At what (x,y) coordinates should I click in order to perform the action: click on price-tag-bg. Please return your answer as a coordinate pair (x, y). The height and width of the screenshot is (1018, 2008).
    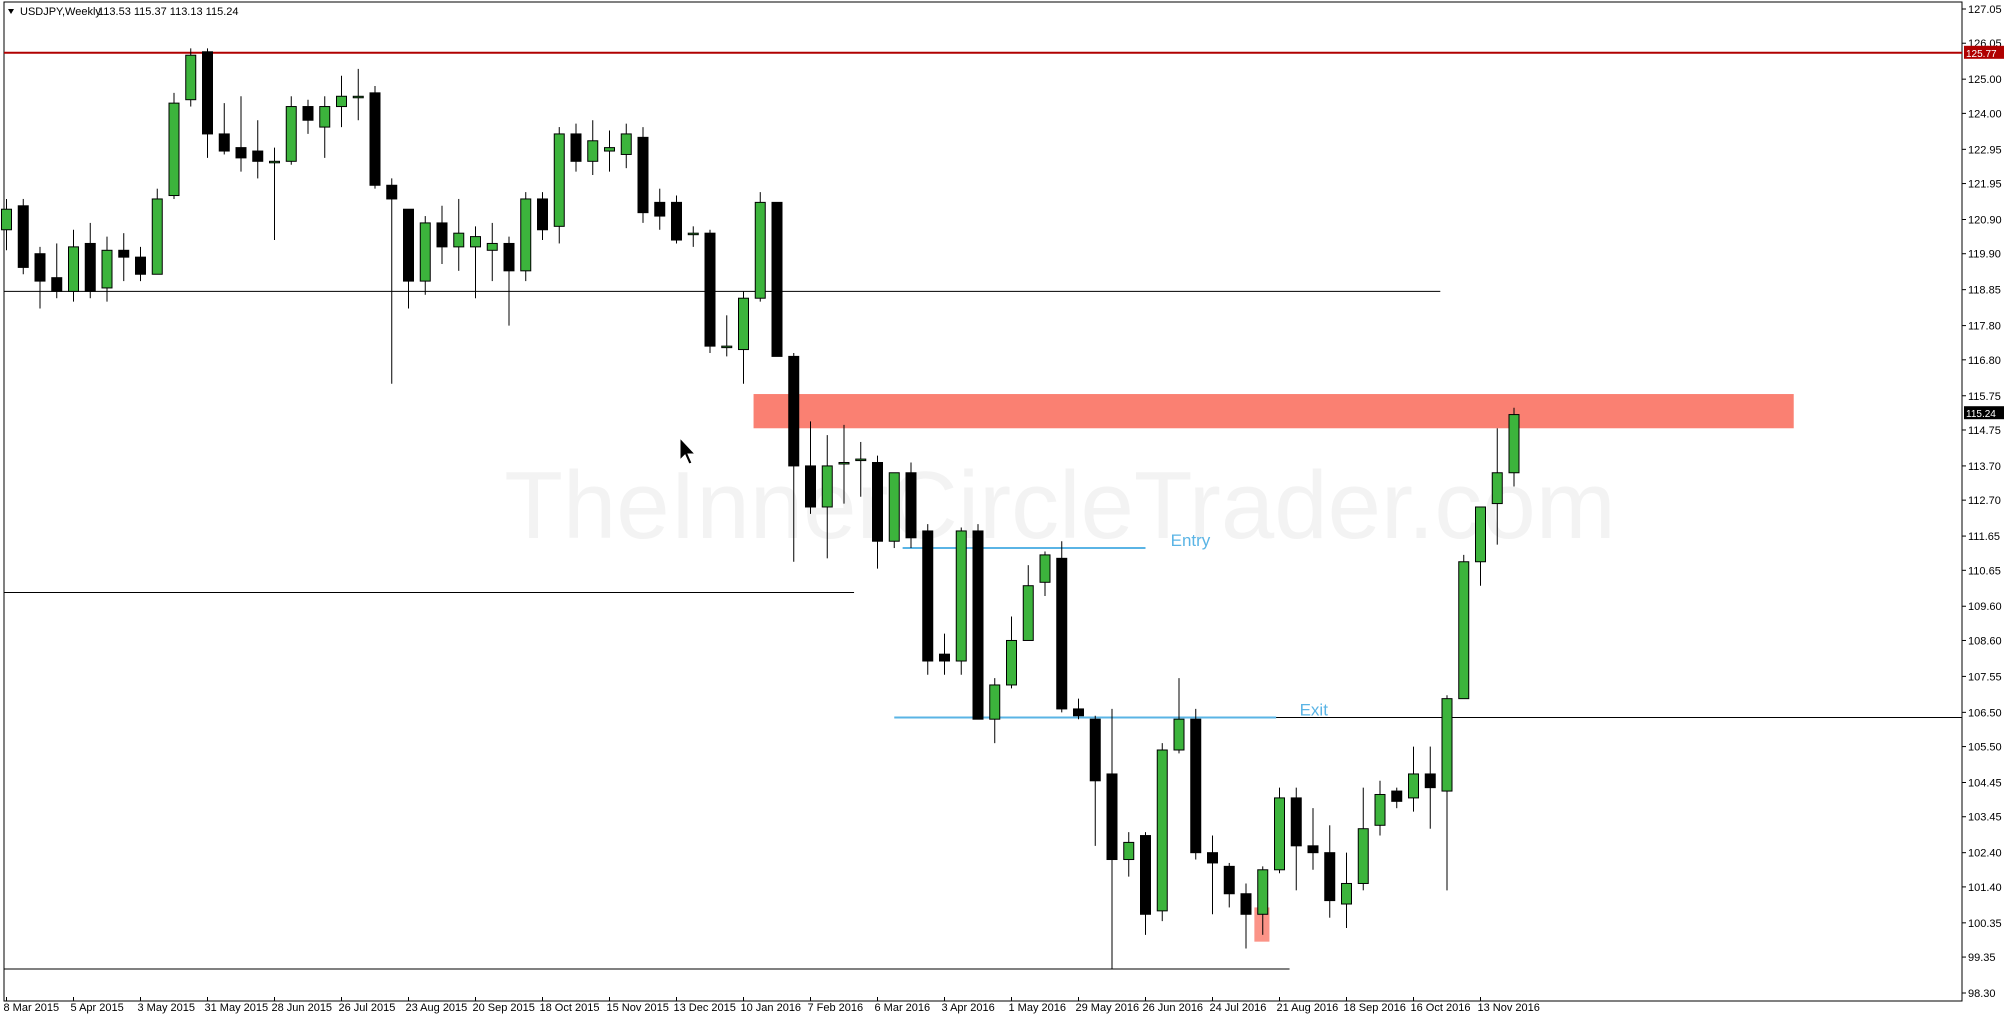
    Looking at the image, I should click on (1984, 52).